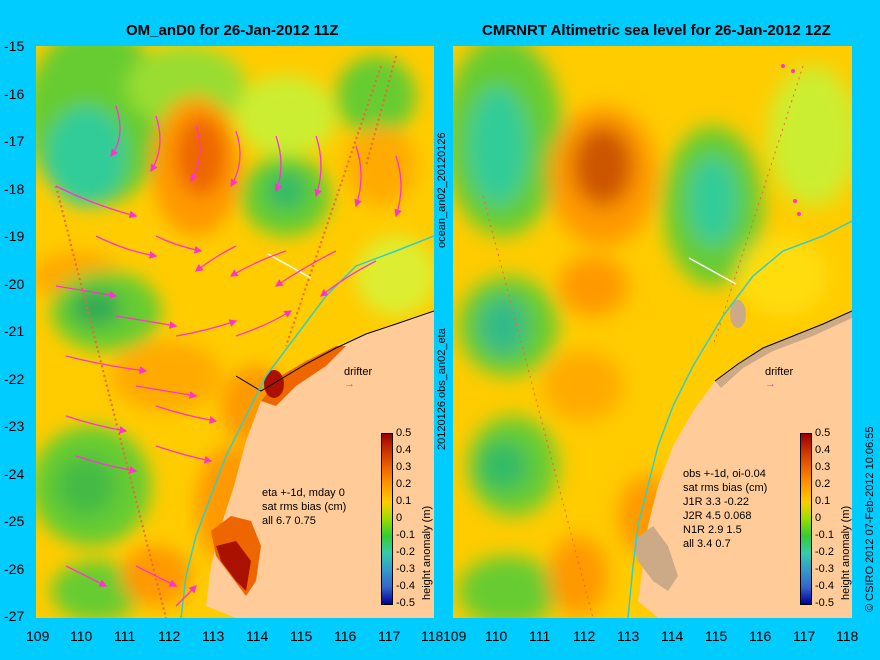  What do you see at coordinates (14, 379) in the screenshot?
I see `y-tick: -22` at bounding box center [14, 379].